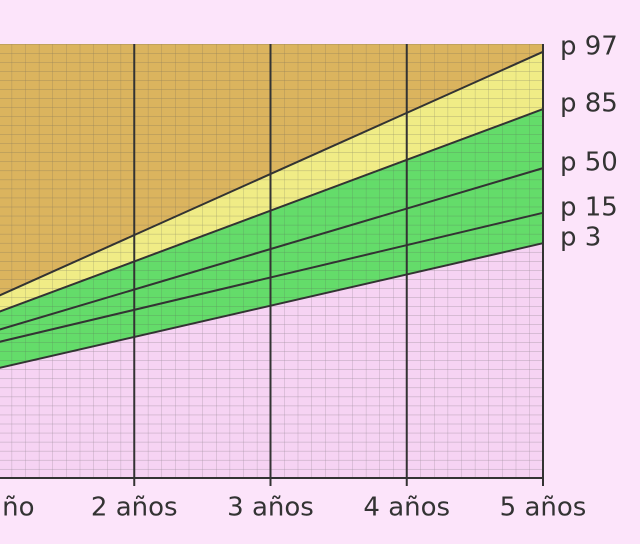 The width and height of the screenshot is (640, 544). What do you see at coordinates (270, 508) in the screenshot?
I see `x-tick-label: 3 años` at bounding box center [270, 508].